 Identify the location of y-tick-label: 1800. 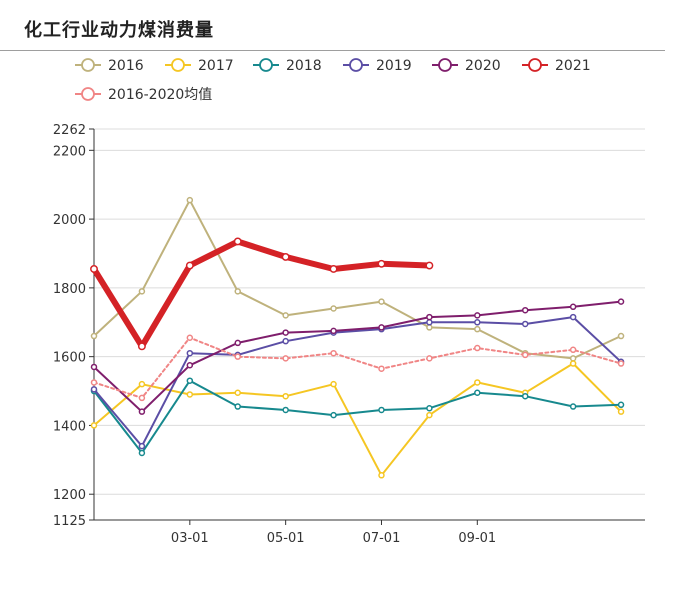
(69, 289).